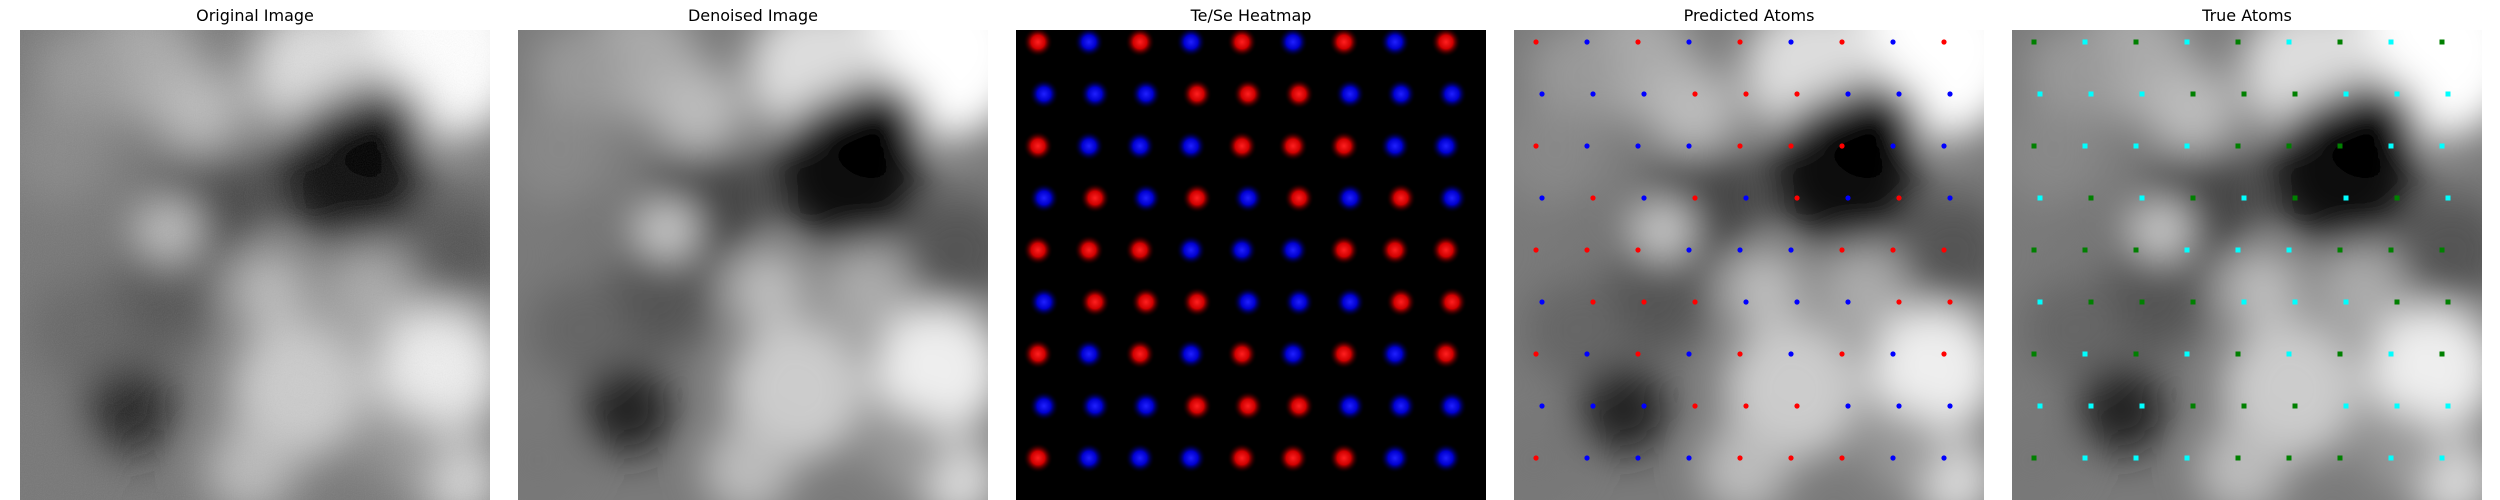 Image resolution: width=2500 pixels, height=500 pixels. Describe the element at coordinates (1251, 15) in the screenshot. I see `panel-title: Te/Se Heatmap` at that location.